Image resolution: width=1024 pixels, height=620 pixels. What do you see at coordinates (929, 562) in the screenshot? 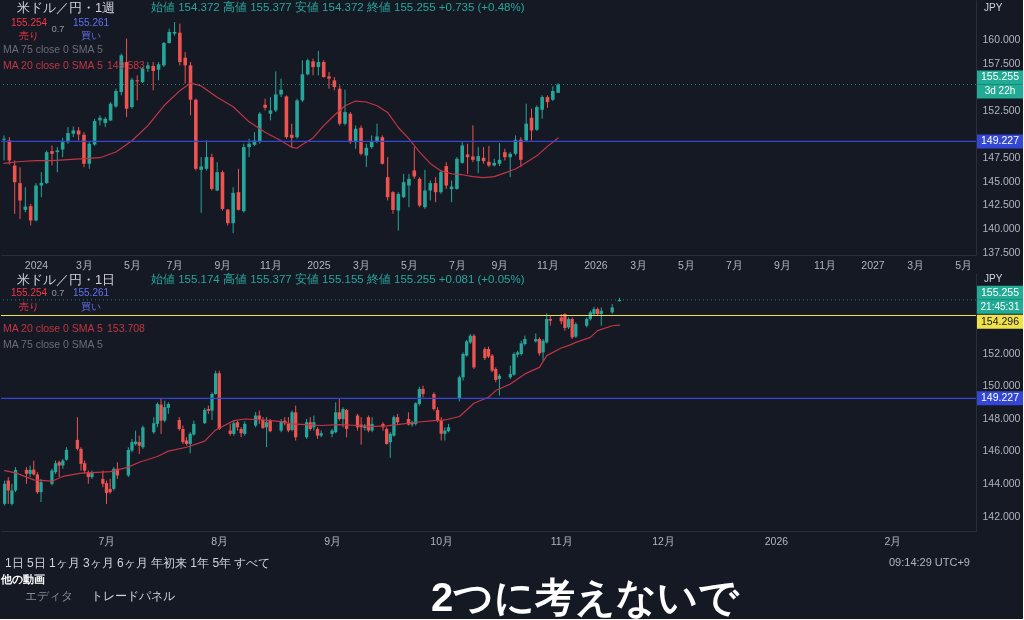
I see `text: 09:14:29 UTC+9` at bounding box center [929, 562].